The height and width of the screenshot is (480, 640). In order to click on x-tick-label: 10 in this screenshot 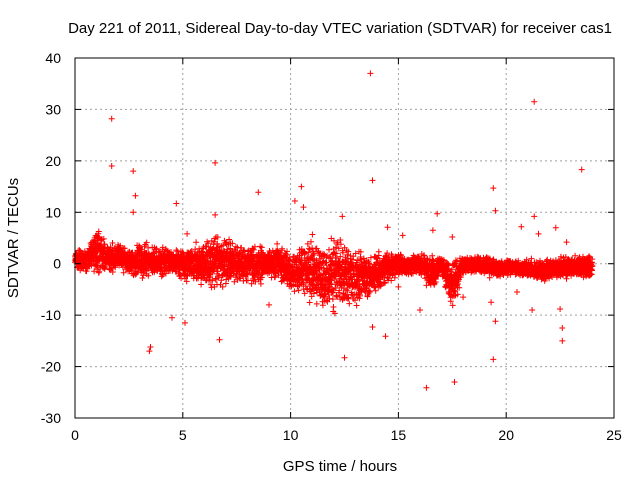, I will do `click(291, 435)`.